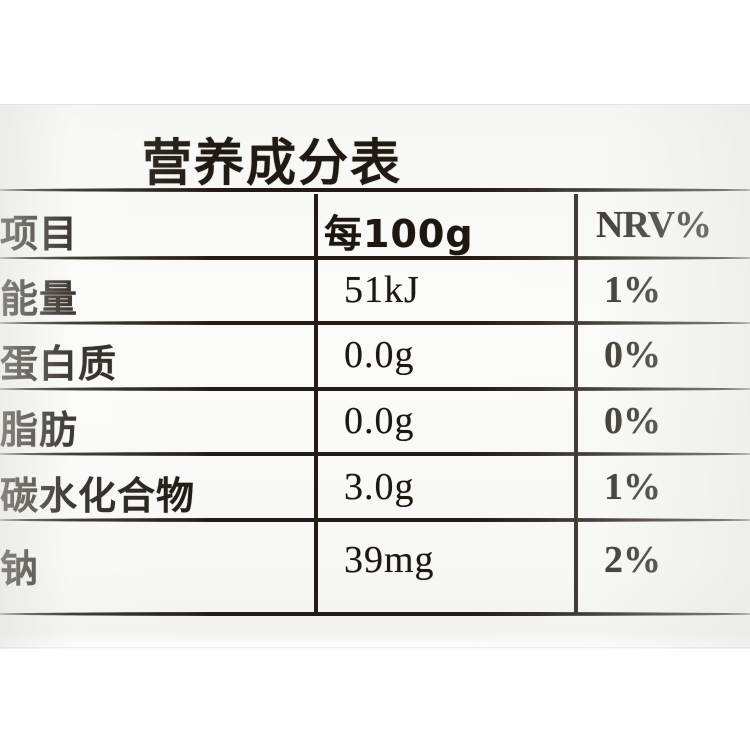  What do you see at coordinates (379, 355) in the screenshot?
I see `row-value-protein: 0.0g` at bounding box center [379, 355].